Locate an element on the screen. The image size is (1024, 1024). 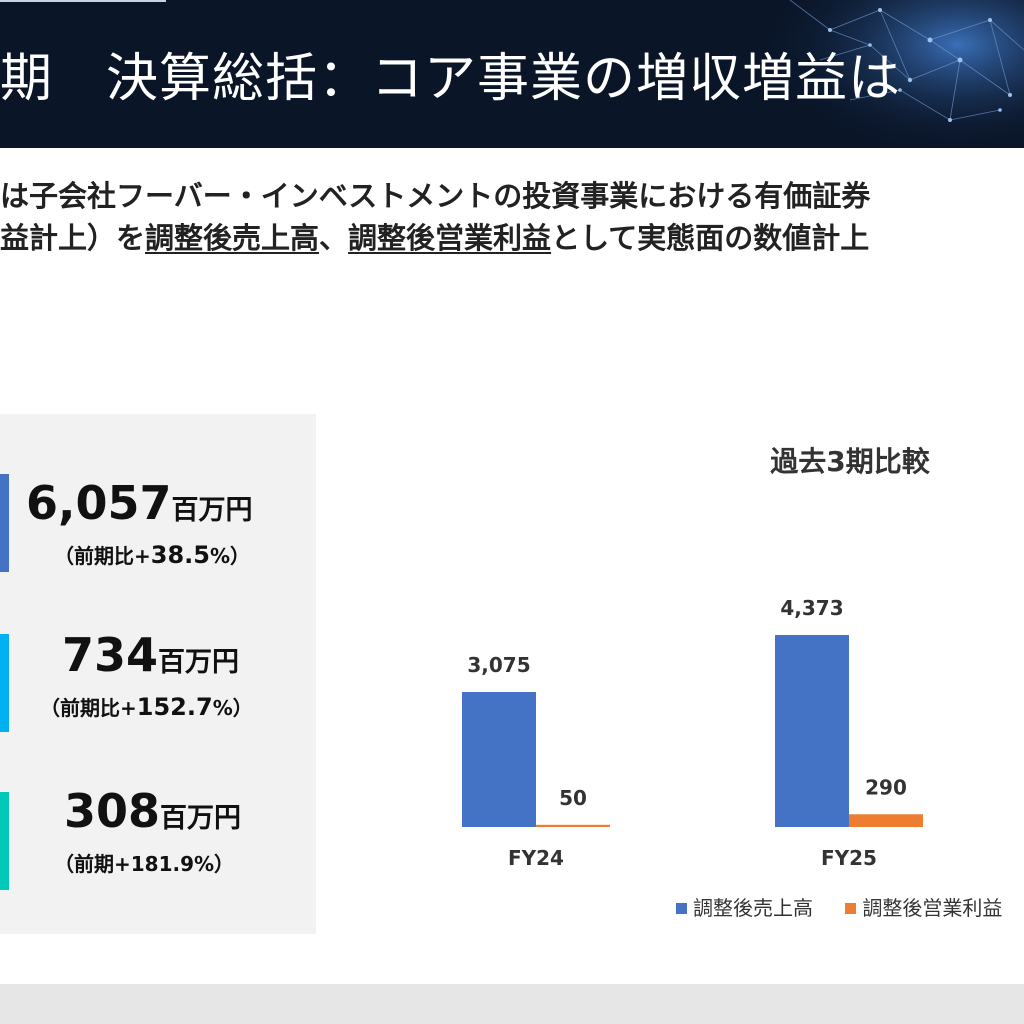
bar-adjusted-operating-profit-fy24 is located at coordinates (573, 825).